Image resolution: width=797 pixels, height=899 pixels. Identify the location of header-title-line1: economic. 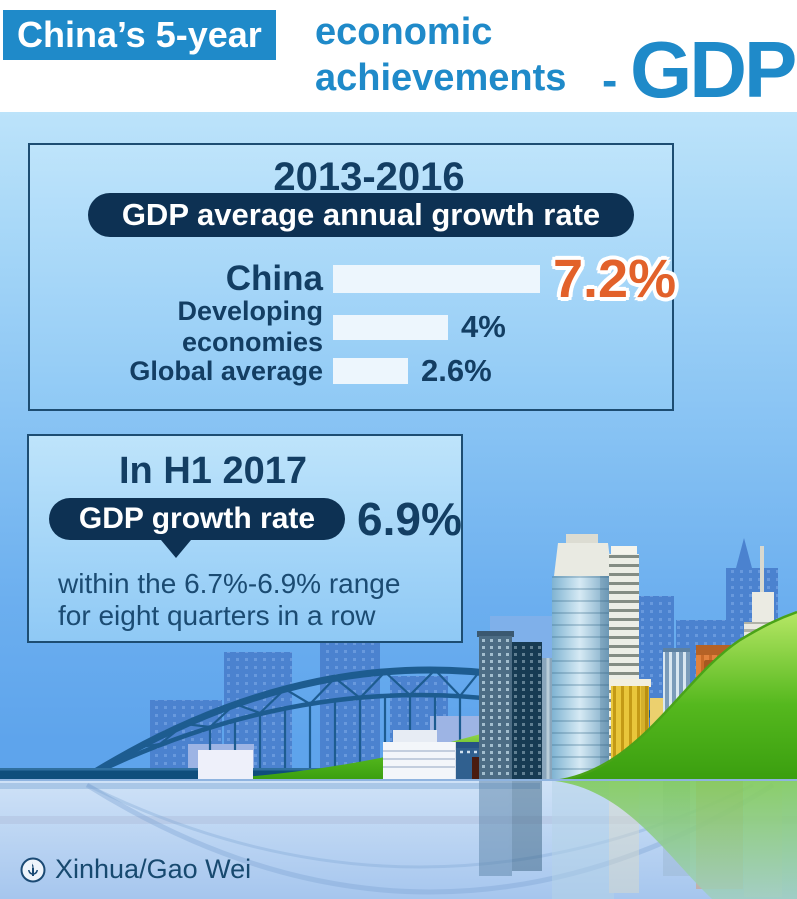
(404, 32).